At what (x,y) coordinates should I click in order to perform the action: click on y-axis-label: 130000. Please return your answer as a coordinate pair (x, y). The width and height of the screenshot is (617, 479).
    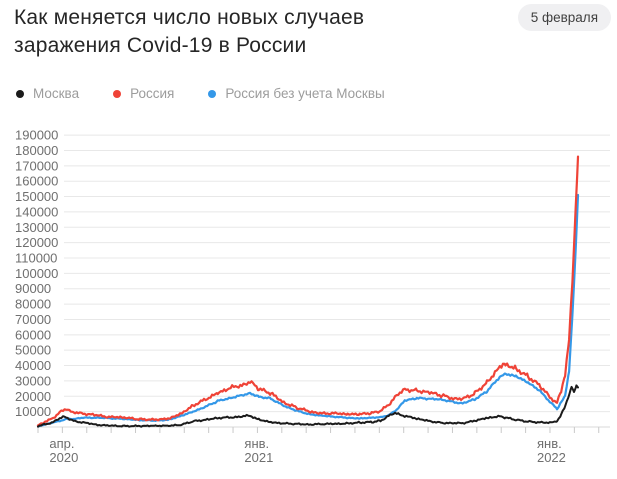
    Looking at the image, I should click on (36, 227).